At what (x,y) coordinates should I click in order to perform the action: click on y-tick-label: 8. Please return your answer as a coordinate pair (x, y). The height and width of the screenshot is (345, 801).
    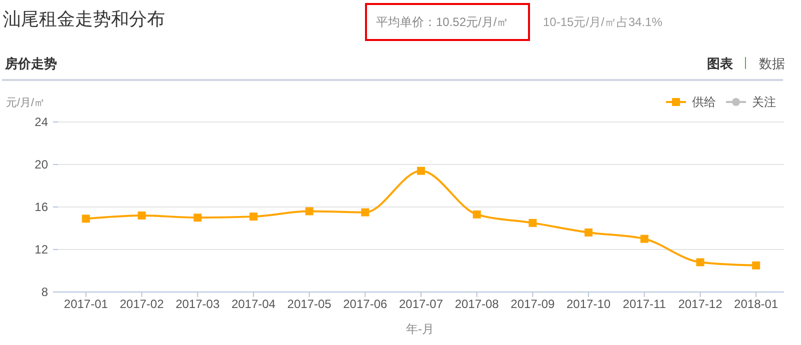
    Looking at the image, I should click on (44, 292).